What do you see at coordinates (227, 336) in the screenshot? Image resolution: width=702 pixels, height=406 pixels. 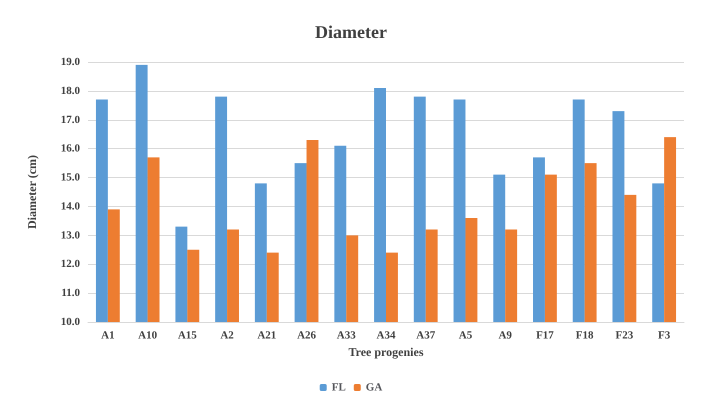 I see `x-tick-label: A2` at bounding box center [227, 336].